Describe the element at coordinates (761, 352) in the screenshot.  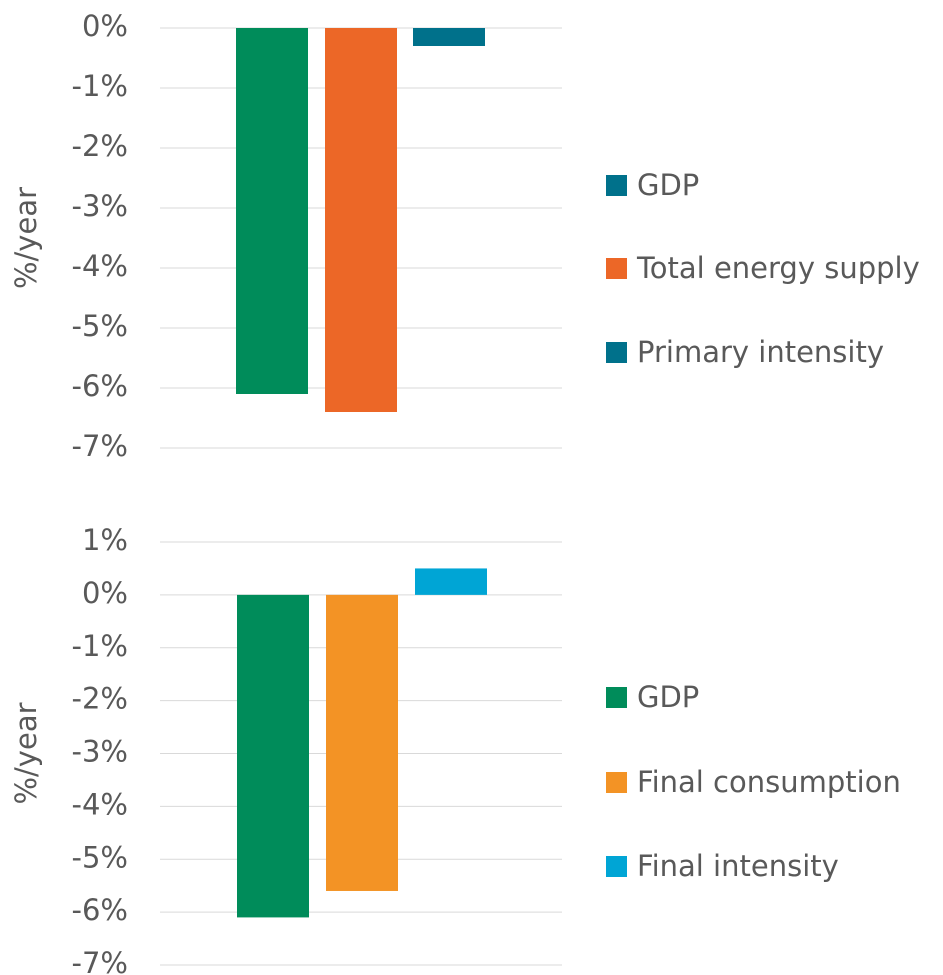
I see `legend-label: Primary intensity` at that location.